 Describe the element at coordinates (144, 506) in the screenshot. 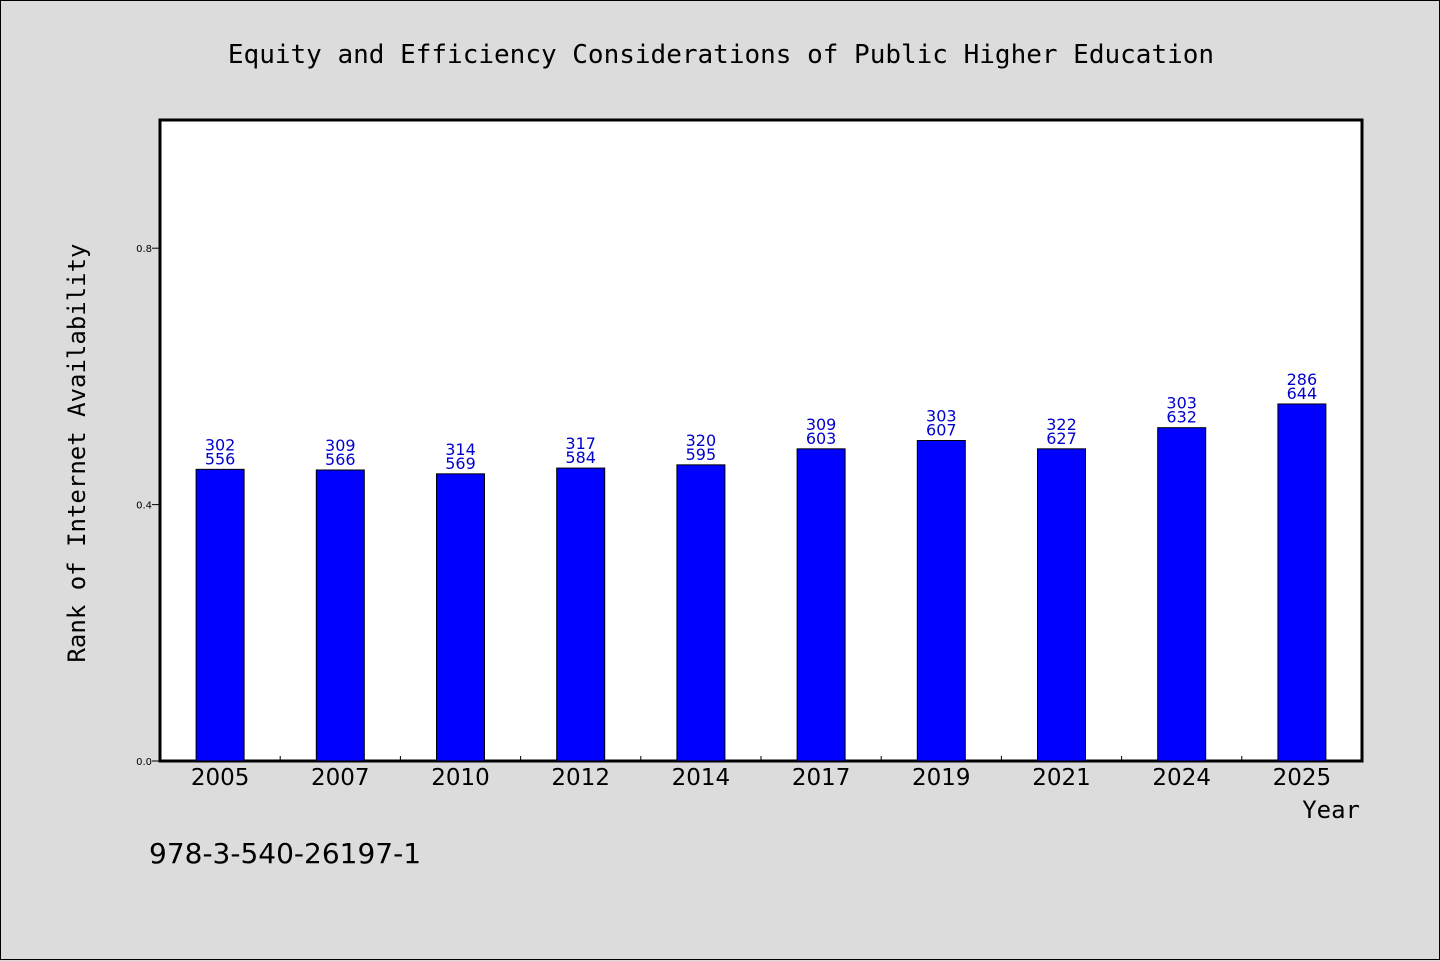

I see `y-tick-label: 0.4` at that location.